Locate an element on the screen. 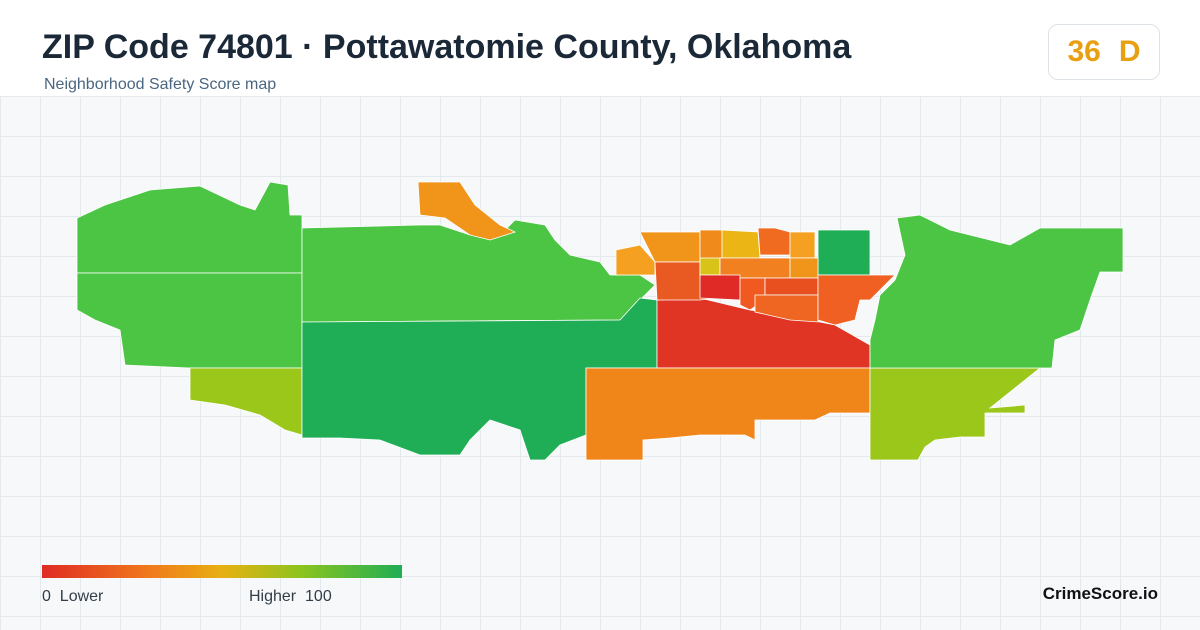  legend-min-label: Lower is located at coordinates (81, 596).